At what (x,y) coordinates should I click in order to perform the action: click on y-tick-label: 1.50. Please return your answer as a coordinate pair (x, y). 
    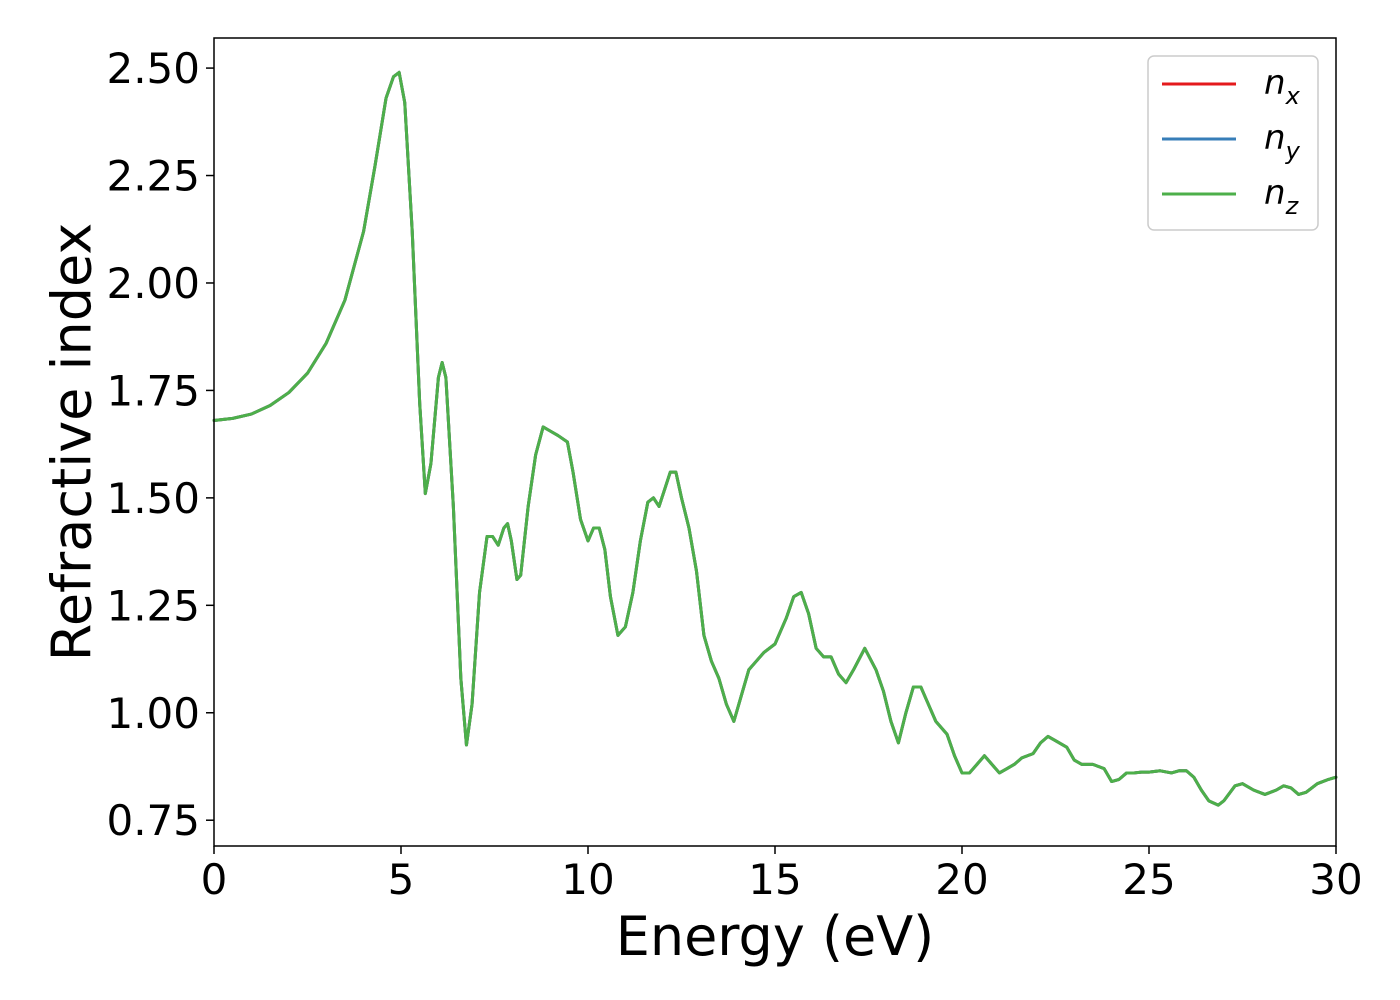
    Looking at the image, I should click on (153, 498).